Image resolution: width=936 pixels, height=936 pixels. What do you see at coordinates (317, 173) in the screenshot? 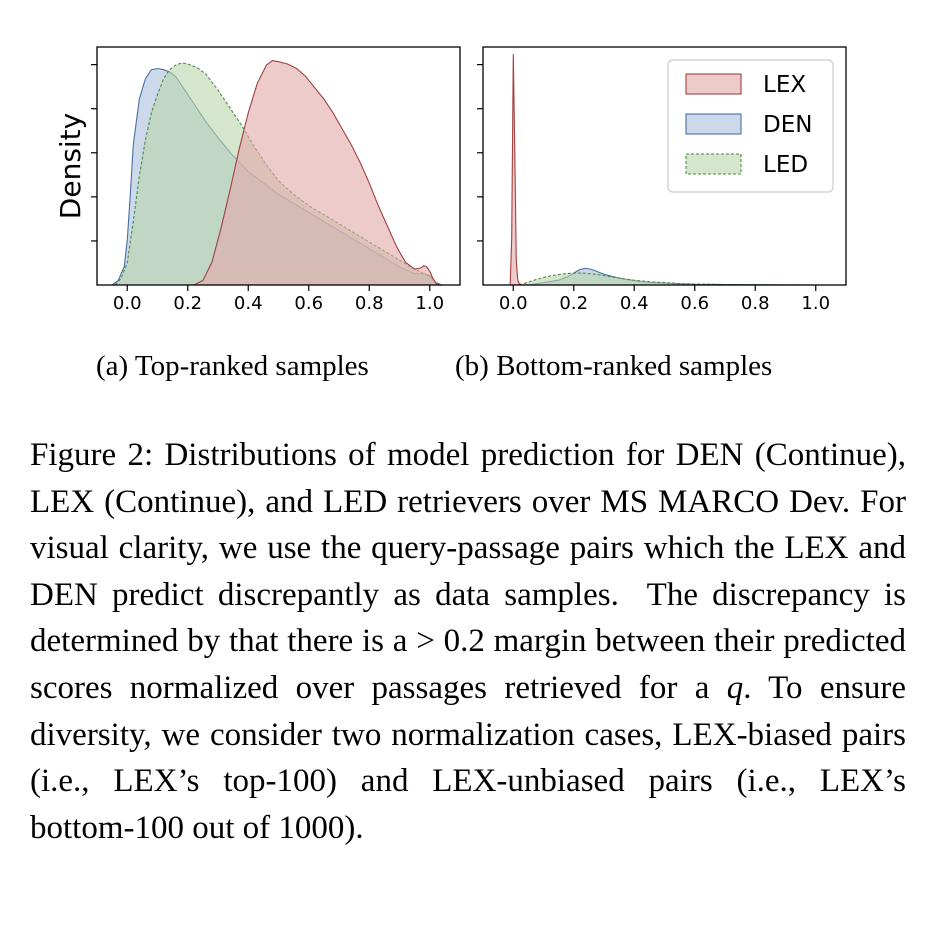
I see `series-area-lex-a` at bounding box center [317, 173].